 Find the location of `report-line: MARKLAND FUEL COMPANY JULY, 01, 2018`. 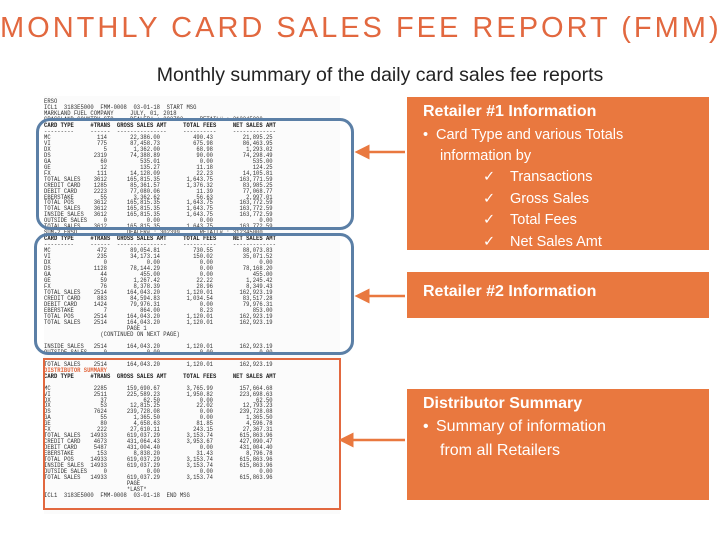

report-line: MARKLAND FUEL COMPANY JULY, 01, 2018 is located at coordinates (110, 113).